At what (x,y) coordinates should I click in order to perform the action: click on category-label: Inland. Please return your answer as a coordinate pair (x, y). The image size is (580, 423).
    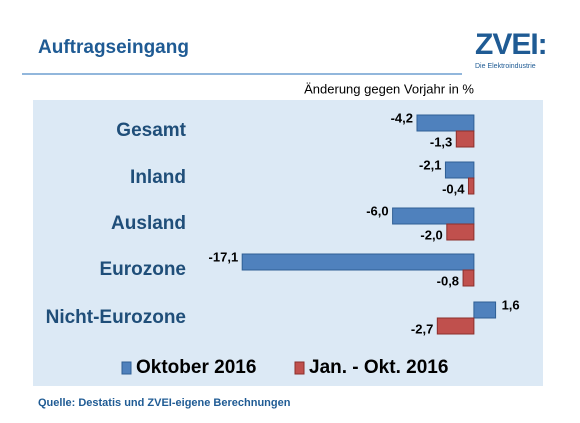
    Looking at the image, I should click on (158, 177).